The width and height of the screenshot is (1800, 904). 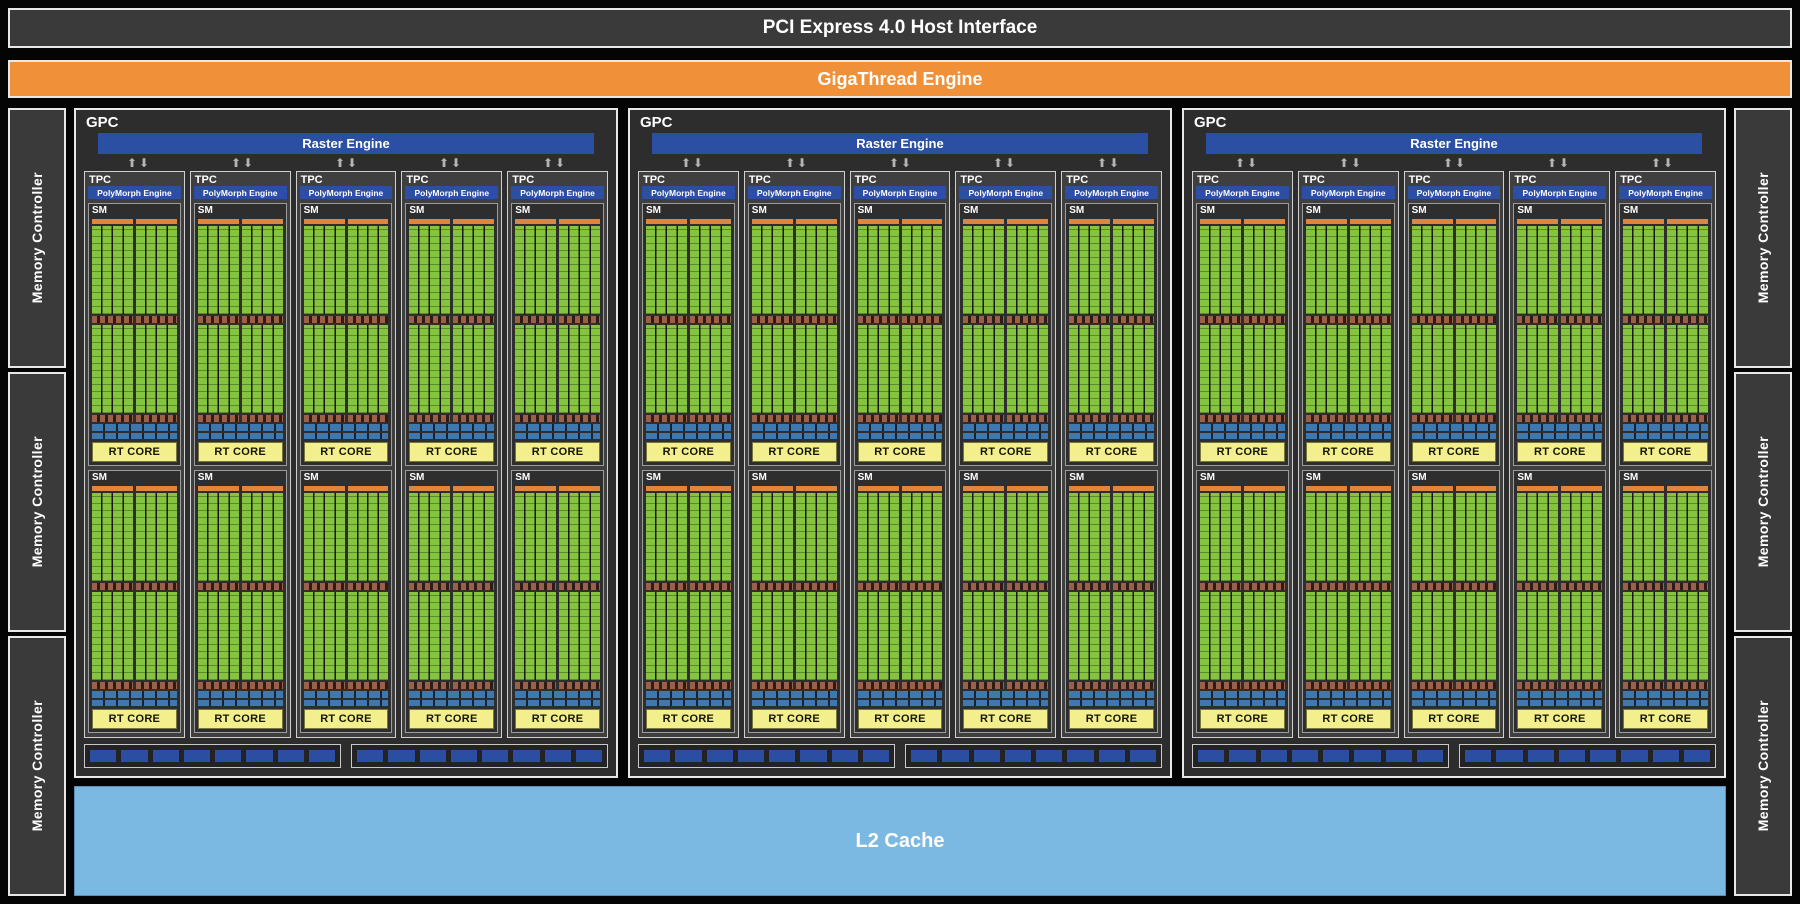 I want to click on gigathread-engine-bar: GigaThread Engine, so click(x=900, y=79).